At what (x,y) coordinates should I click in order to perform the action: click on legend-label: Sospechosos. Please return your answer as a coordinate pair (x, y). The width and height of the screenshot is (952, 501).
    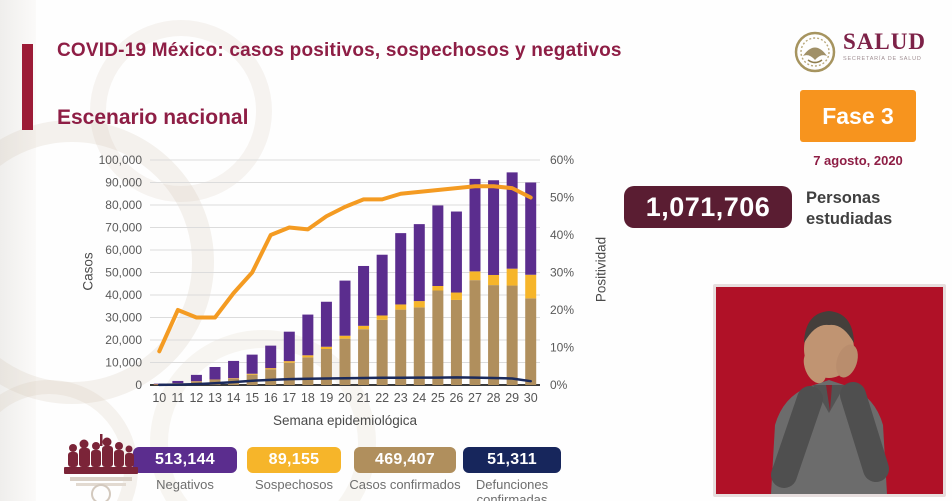
    Looking at the image, I should click on (294, 484).